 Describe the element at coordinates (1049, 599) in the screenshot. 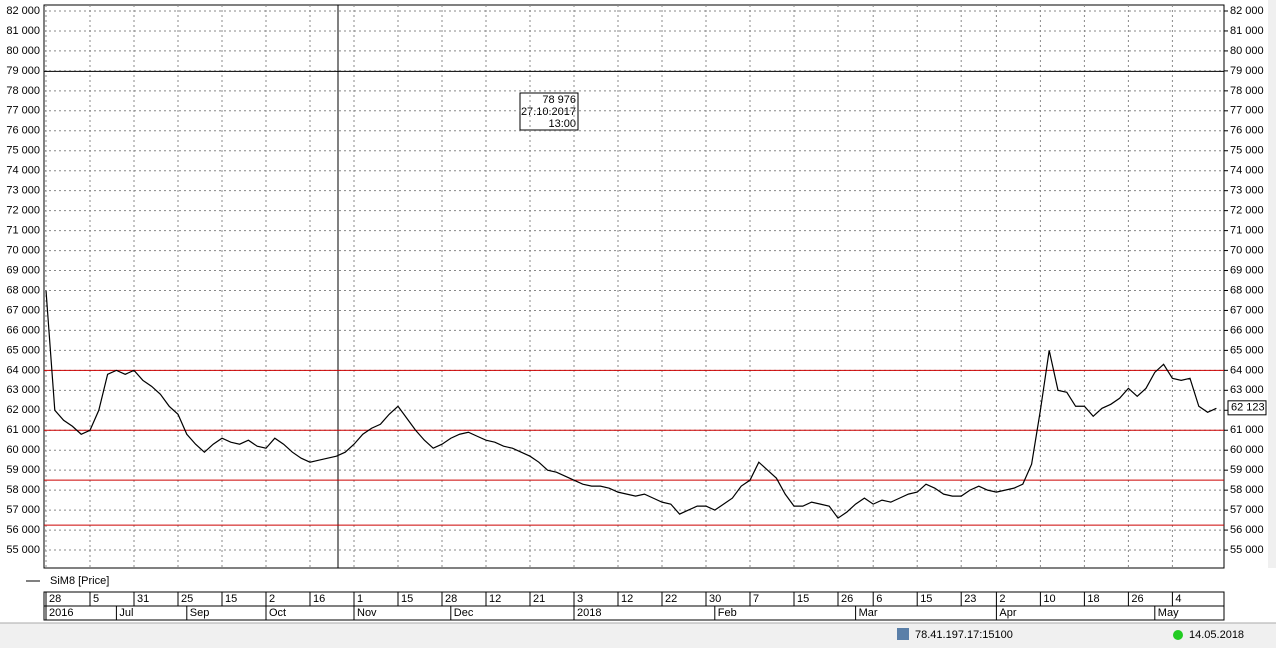

I see `x-tick-label: 10` at that location.